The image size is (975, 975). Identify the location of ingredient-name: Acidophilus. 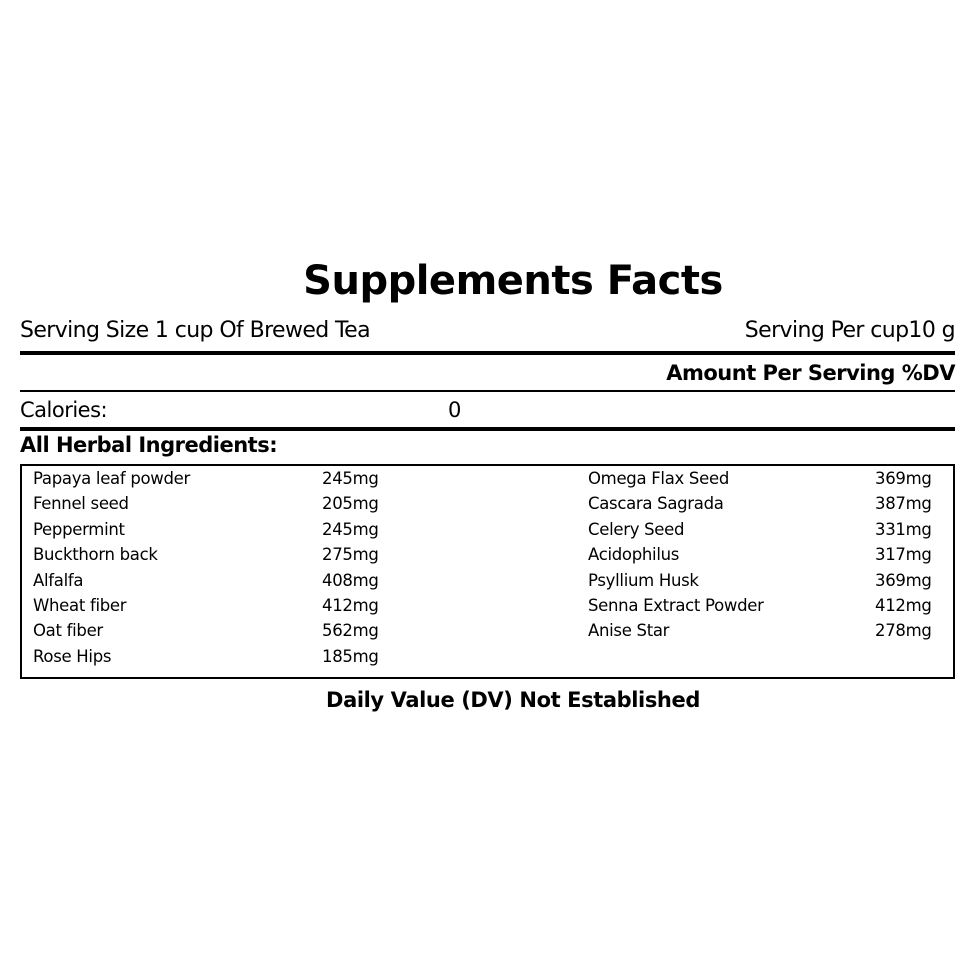
(634, 555).